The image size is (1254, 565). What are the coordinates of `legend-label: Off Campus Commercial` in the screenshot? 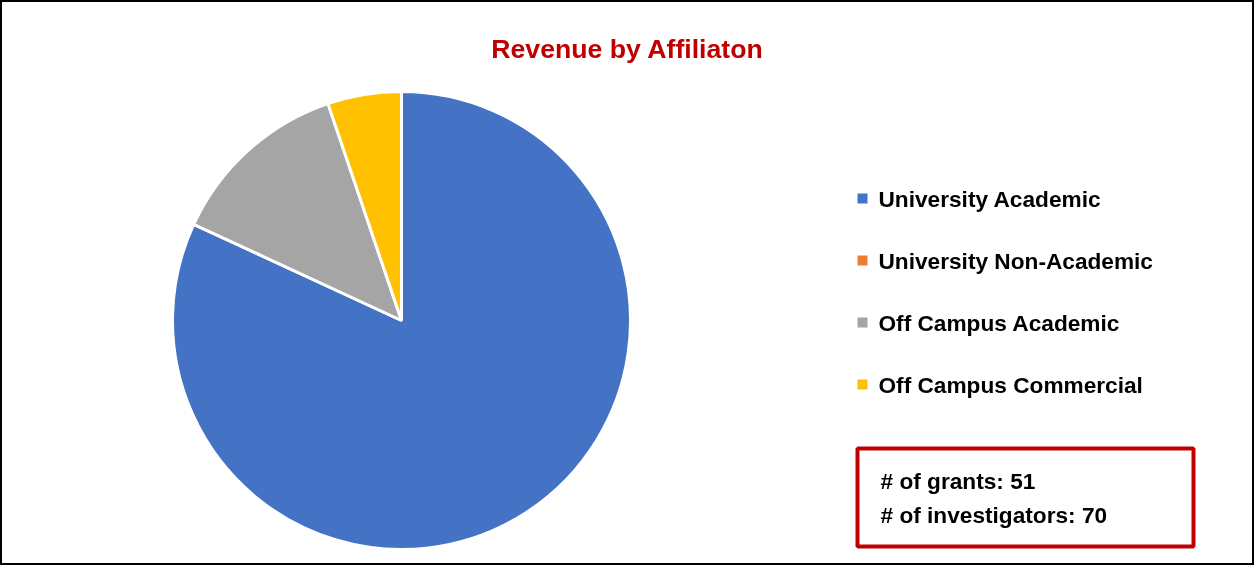 It's located at (1010, 384).